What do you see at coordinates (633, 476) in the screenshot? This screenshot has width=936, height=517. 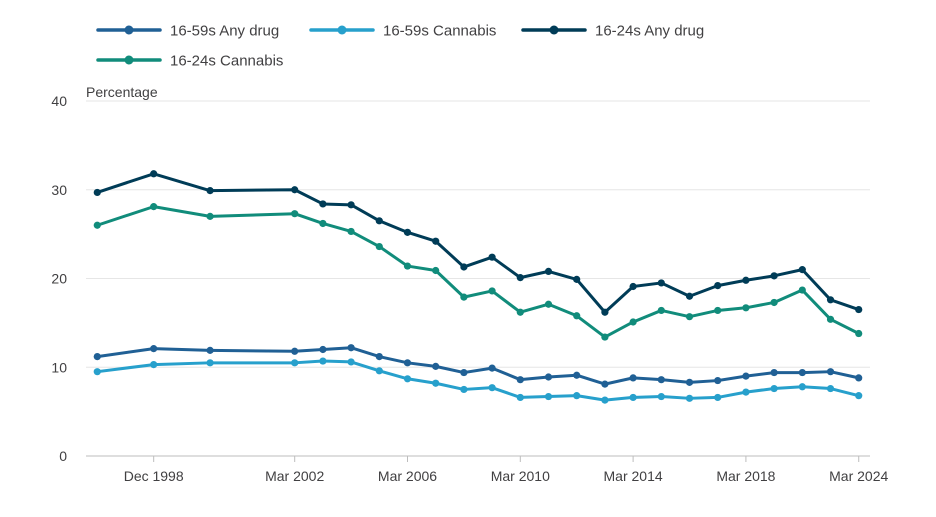 I see `x-tick-label: Mar 2014` at bounding box center [633, 476].